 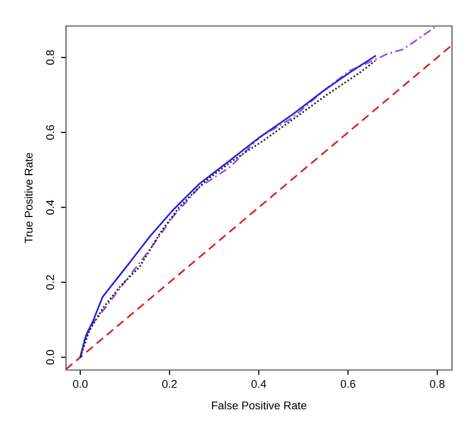 I want to click on x-axis-title: False Positive Rate, so click(x=259, y=405).